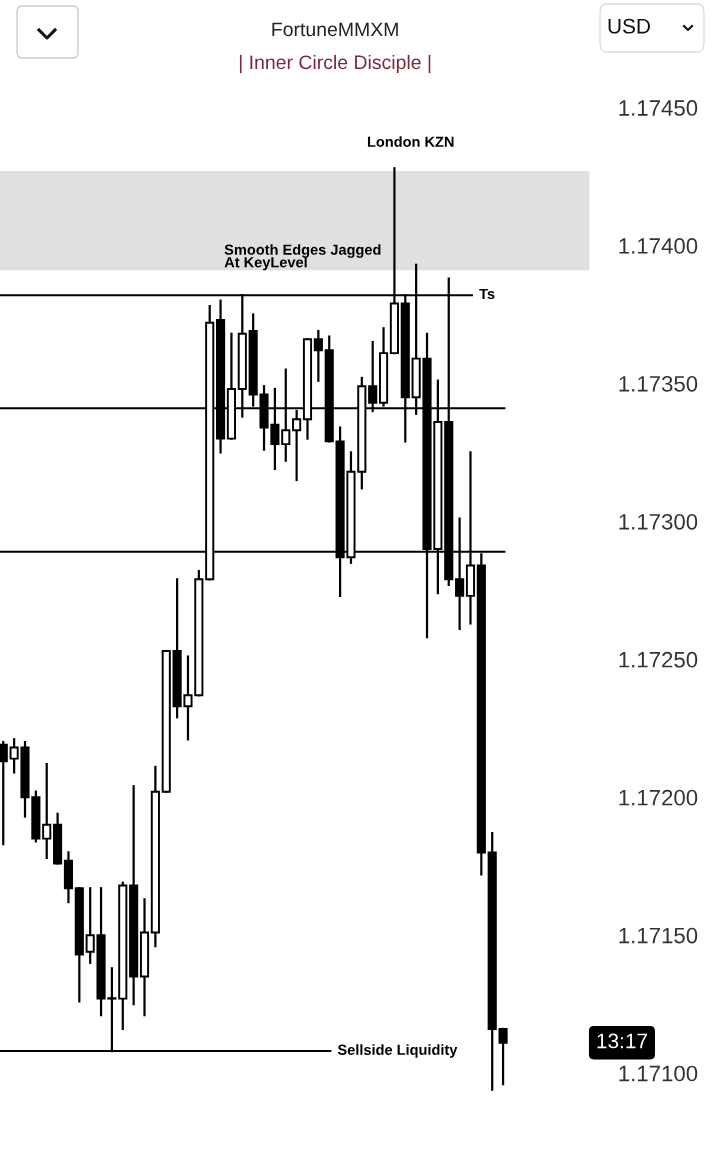 The width and height of the screenshot is (713, 1153). Describe the element at coordinates (335, 29) in the screenshot. I see `chart-title: FortuneMMXM` at that location.